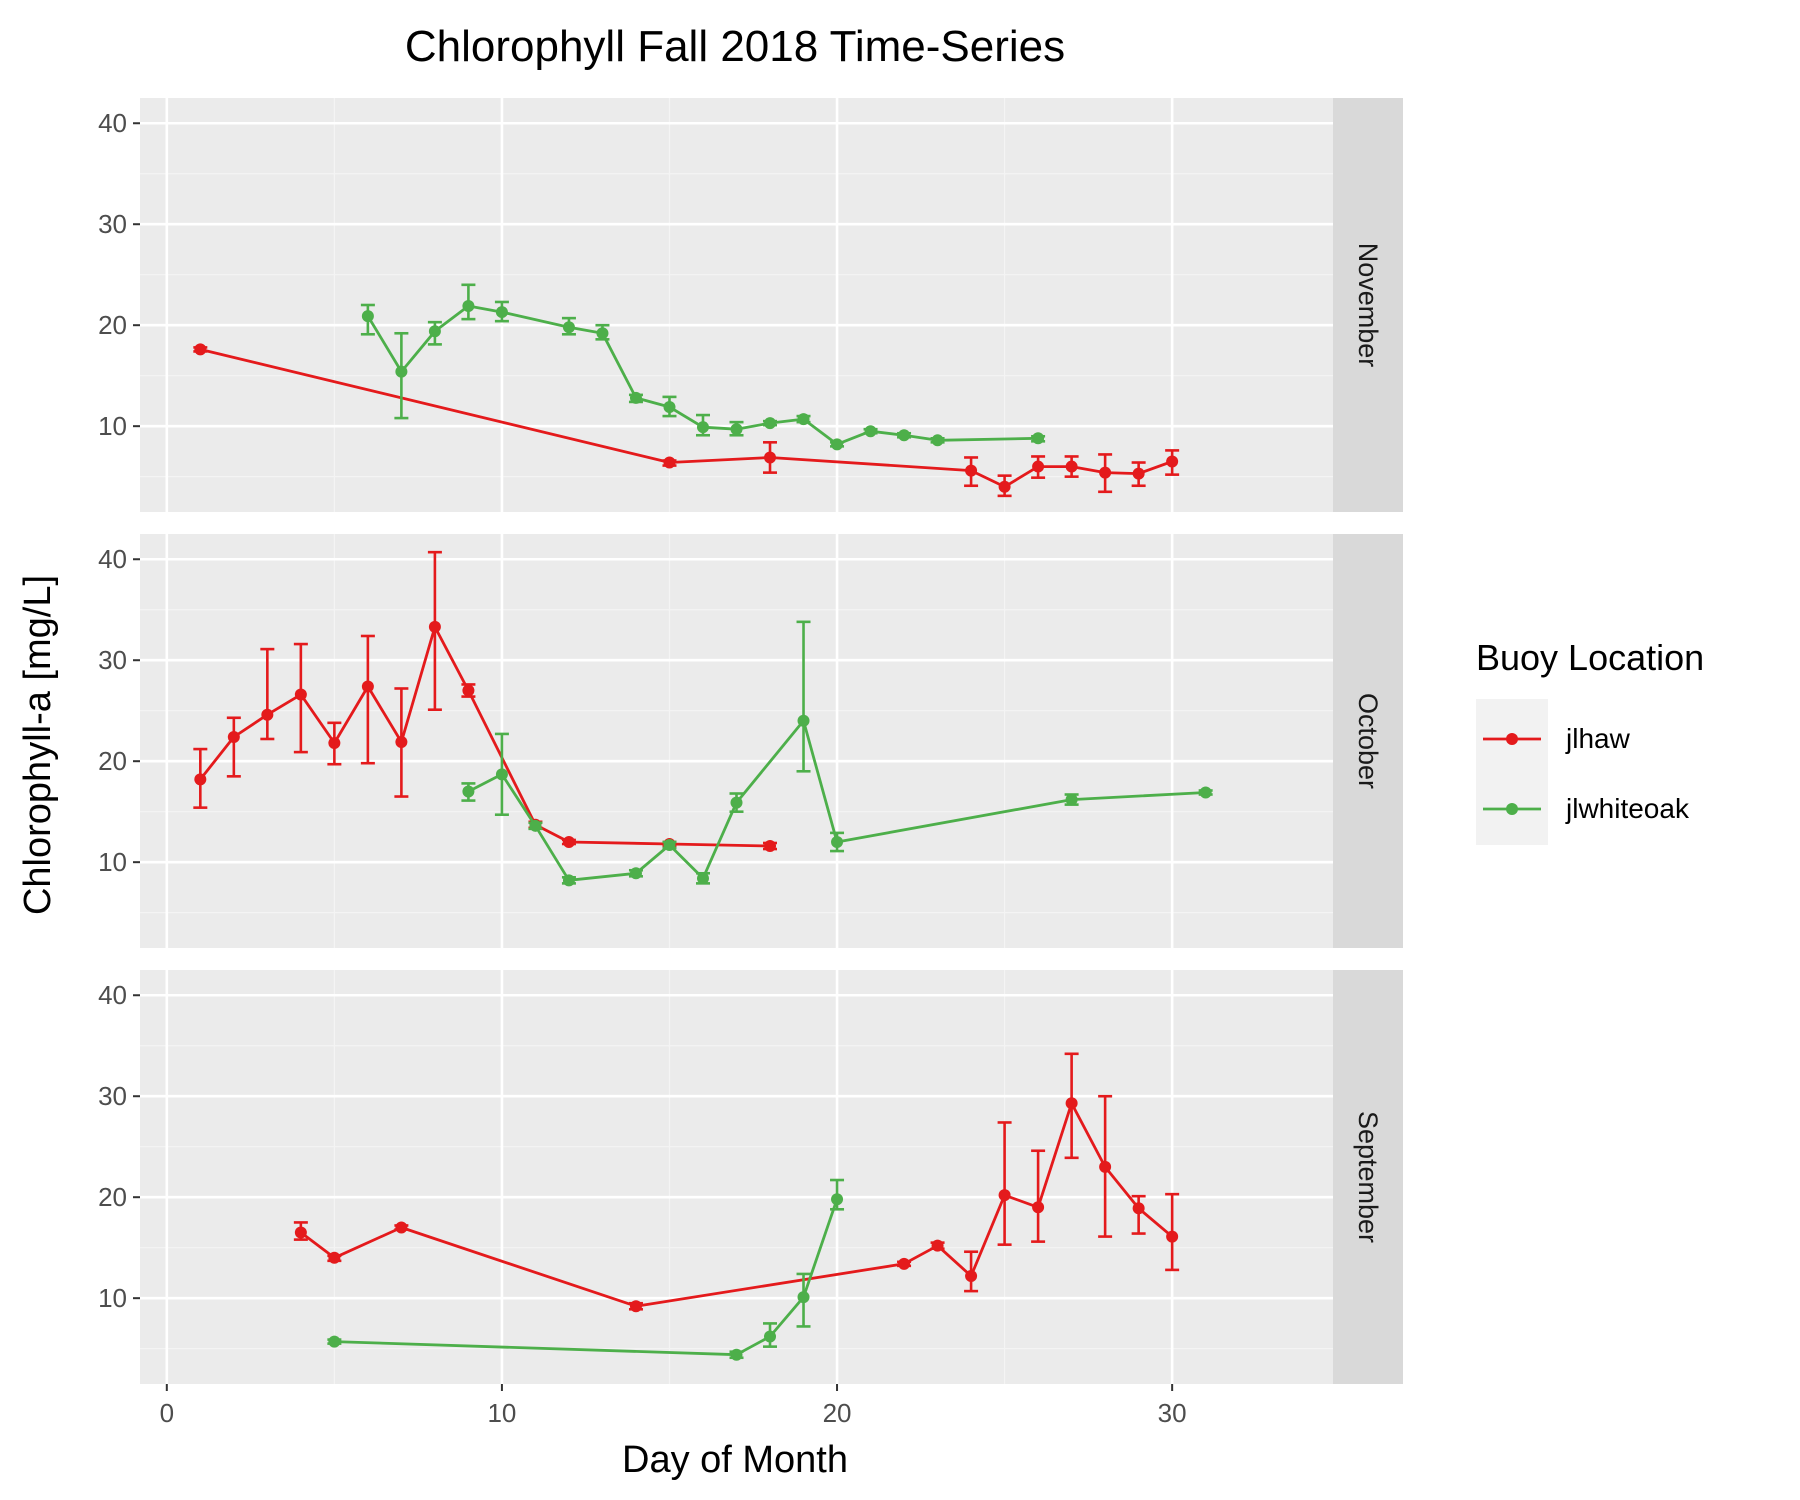 This screenshot has height=1500, width=1800. Describe the element at coordinates (1172, 1413) in the screenshot. I see `x-tick-label: 30` at that location.